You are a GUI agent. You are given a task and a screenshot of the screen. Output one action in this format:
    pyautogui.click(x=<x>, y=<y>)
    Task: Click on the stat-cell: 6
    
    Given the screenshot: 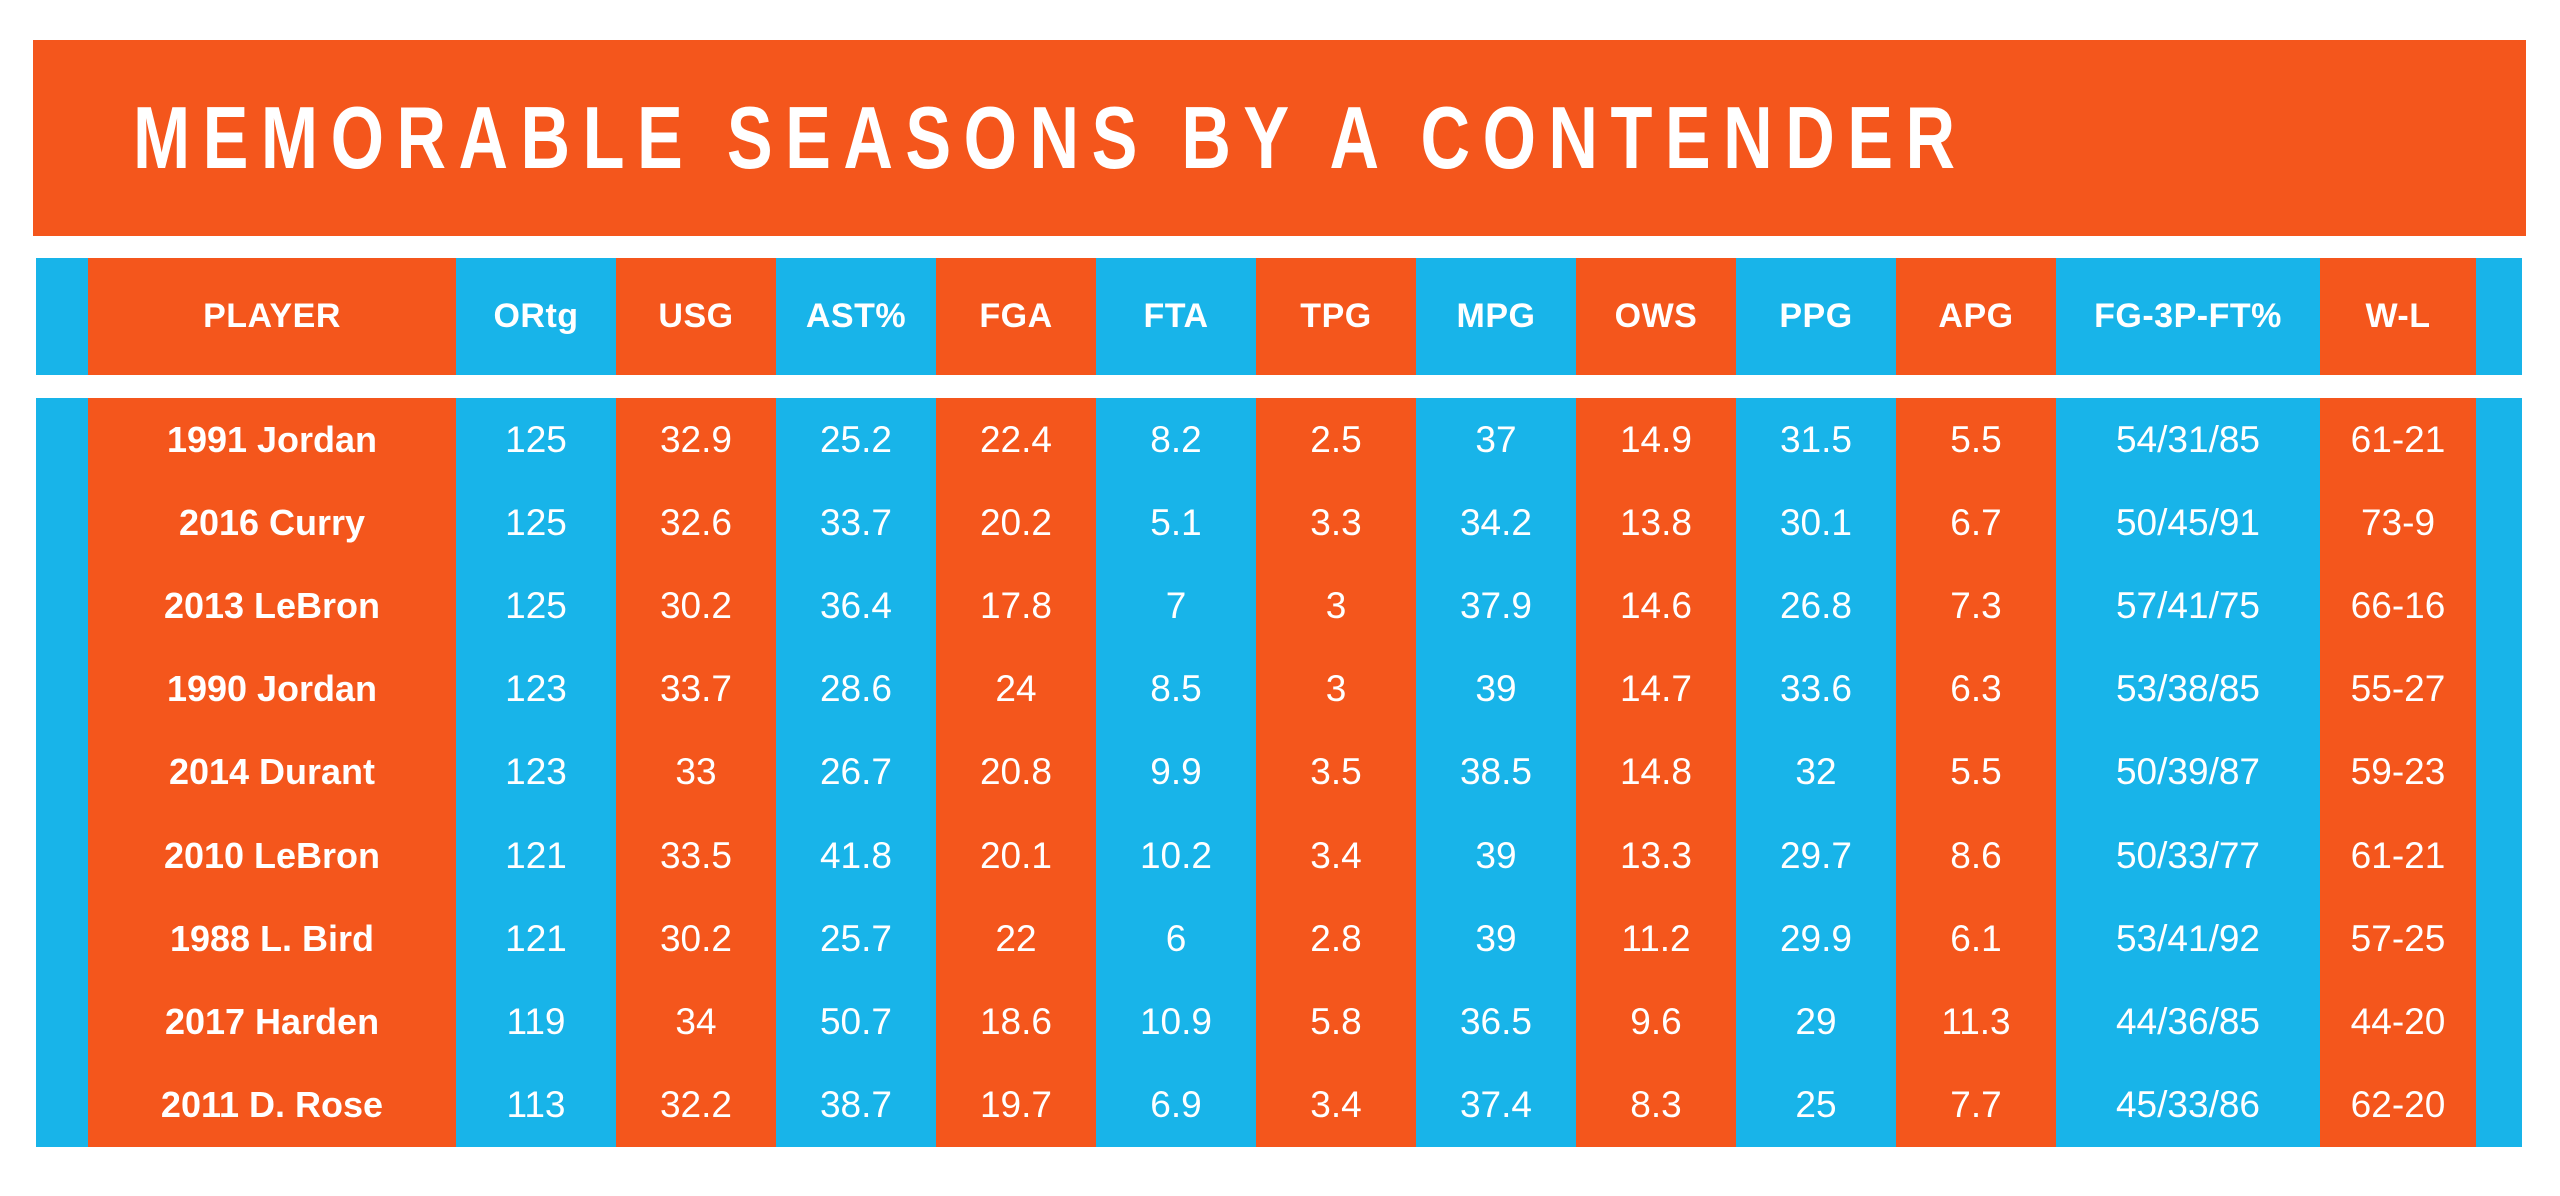 What is the action you would take?
    pyautogui.click(x=1176, y=938)
    